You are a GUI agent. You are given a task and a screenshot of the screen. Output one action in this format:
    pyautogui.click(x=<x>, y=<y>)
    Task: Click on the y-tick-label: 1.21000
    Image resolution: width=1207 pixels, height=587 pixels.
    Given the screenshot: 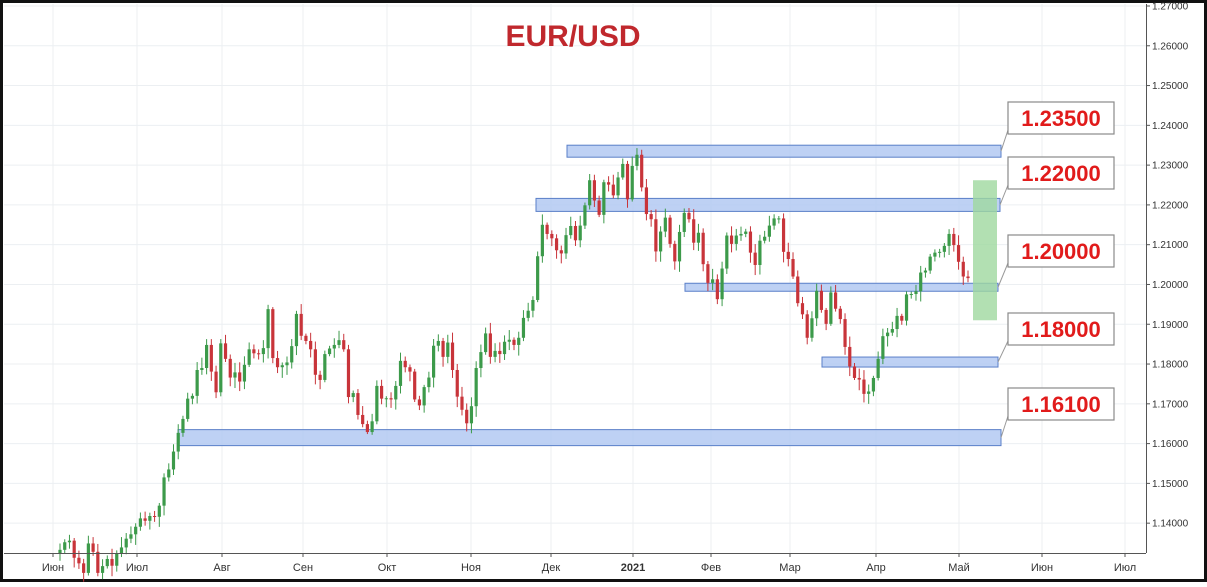 What is the action you would take?
    pyautogui.click(x=1170, y=245)
    